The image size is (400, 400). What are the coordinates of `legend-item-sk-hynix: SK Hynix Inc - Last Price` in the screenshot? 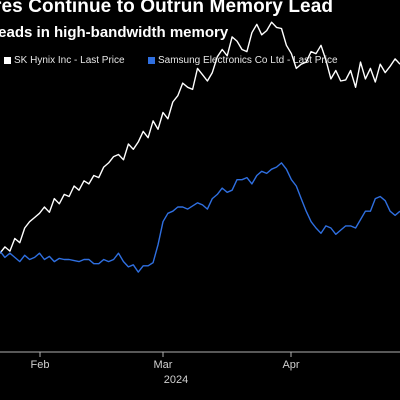 It's located at (64, 60).